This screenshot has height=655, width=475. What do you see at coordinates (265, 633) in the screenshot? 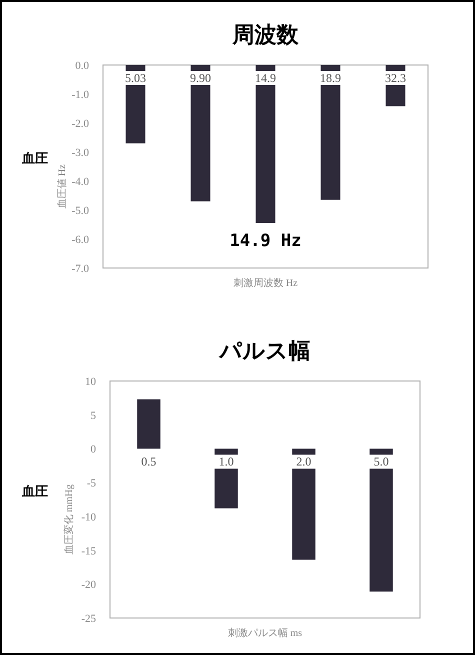
I see `x-axis-title: 刺激パルス幅 ms` at bounding box center [265, 633].